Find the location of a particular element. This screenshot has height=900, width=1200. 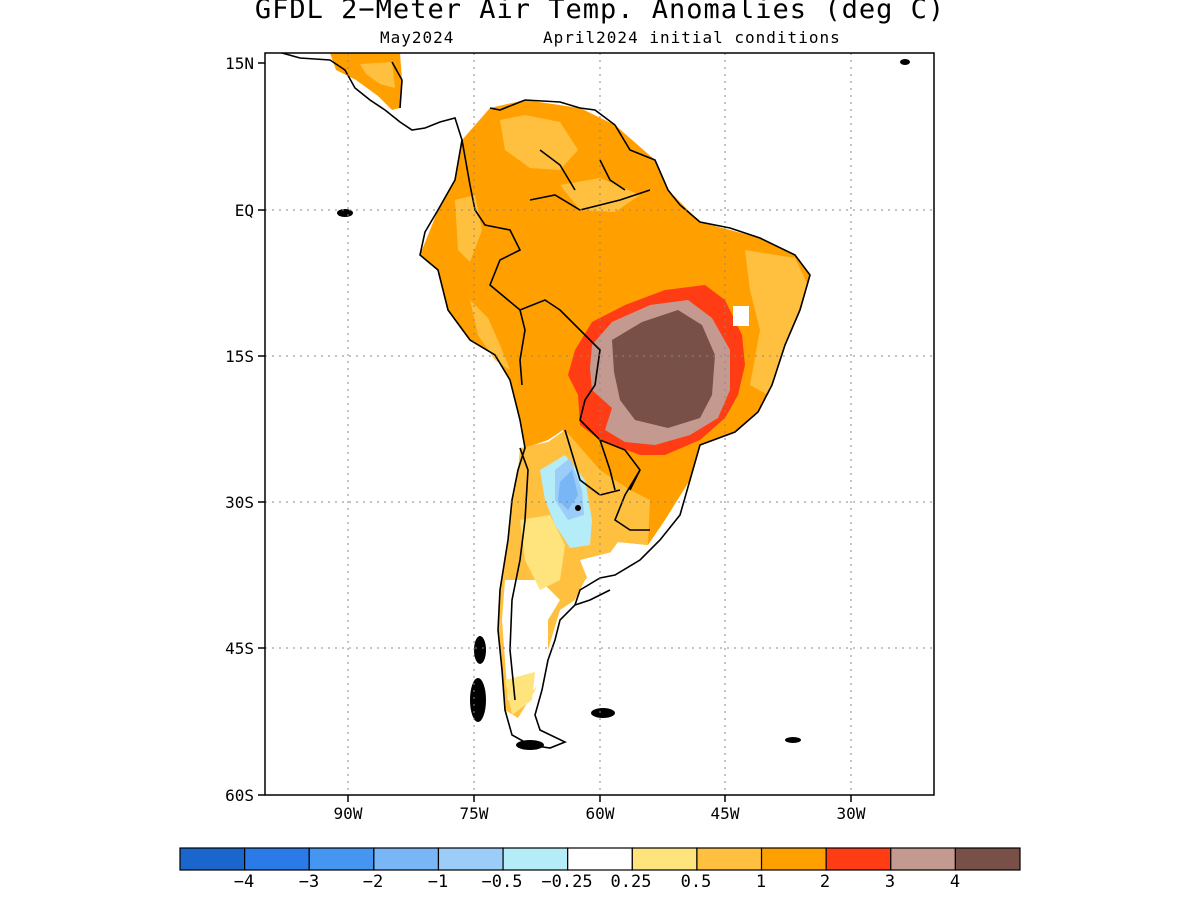

lat-label: 60S is located at coordinates (239, 795).